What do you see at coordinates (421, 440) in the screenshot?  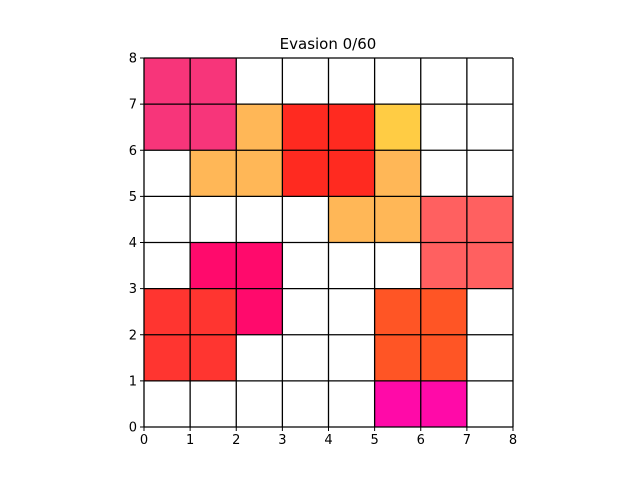 I see `x-tick-label: 6` at bounding box center [421, 440].